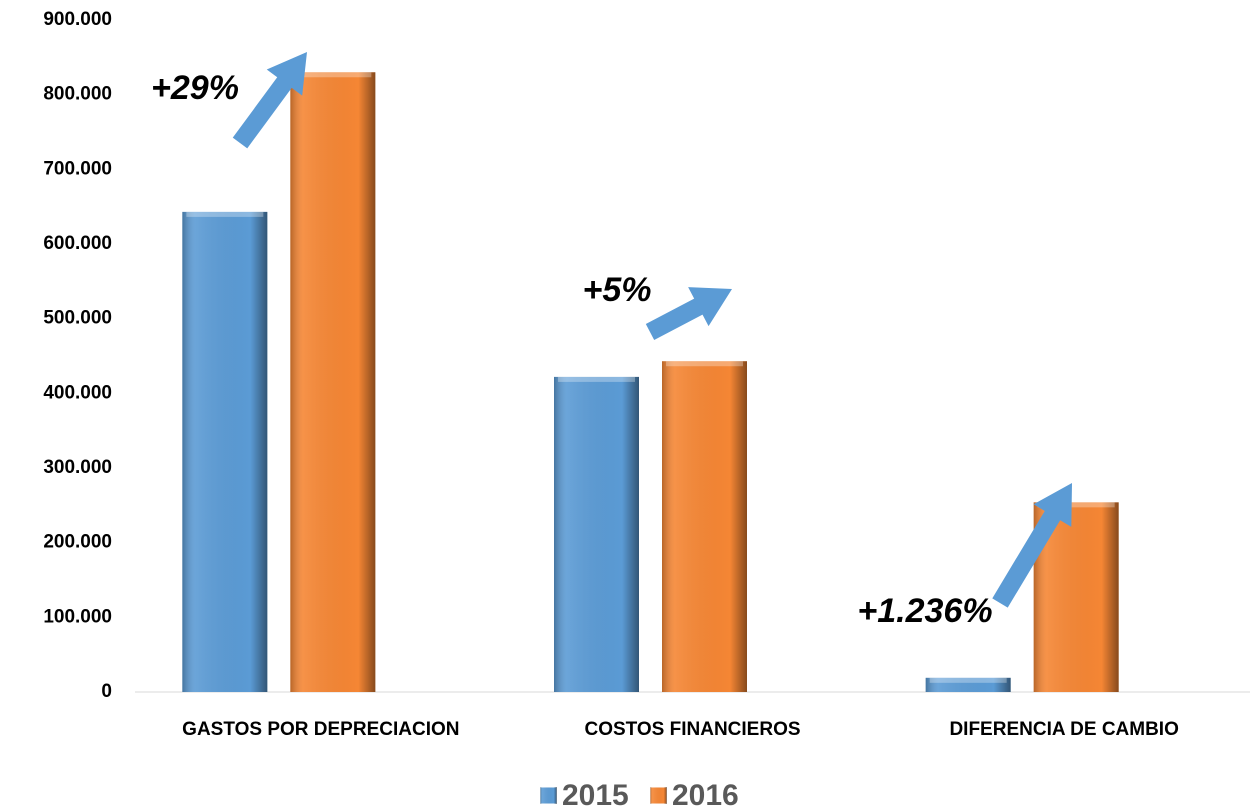 The image size is (1256, 809). I want to click on legend-label: 2015, so click(595, 794).